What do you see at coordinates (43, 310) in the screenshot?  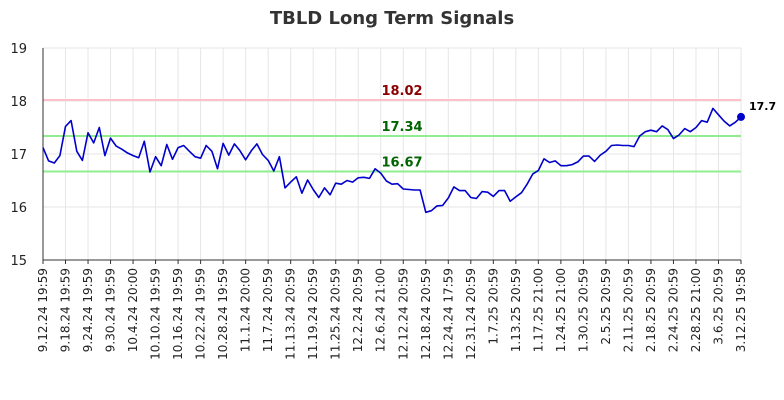 I see `x-tick-label: 9.12.24 19:59` at bounding box center [43, 310].